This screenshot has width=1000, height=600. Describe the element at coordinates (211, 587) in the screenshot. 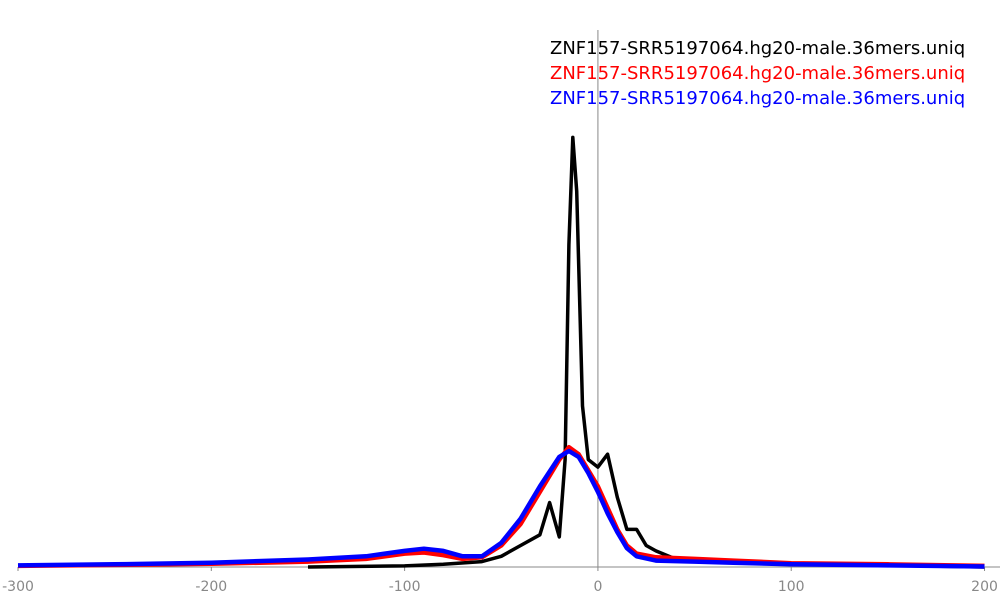

I see `x-tick-label: -200` at that location.